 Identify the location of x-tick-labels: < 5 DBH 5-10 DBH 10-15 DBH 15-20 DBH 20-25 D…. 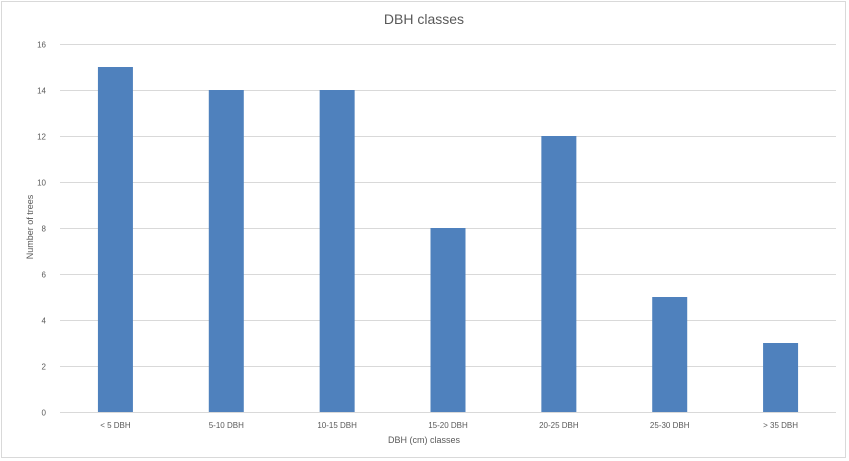
(449, 425).